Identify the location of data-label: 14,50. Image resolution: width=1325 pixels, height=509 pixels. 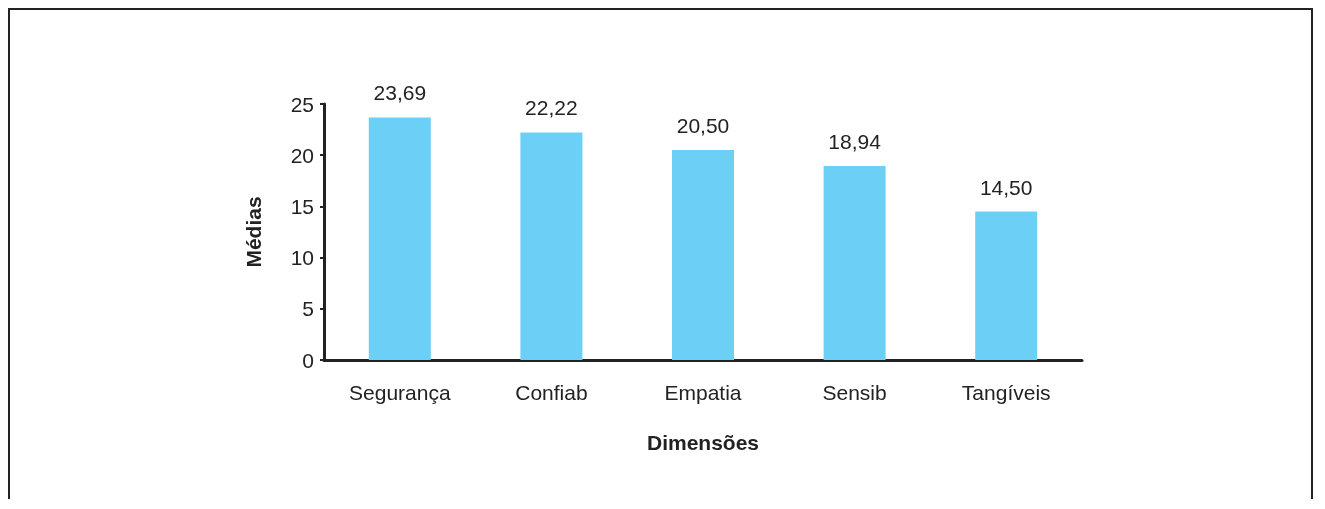
(1006, 187).